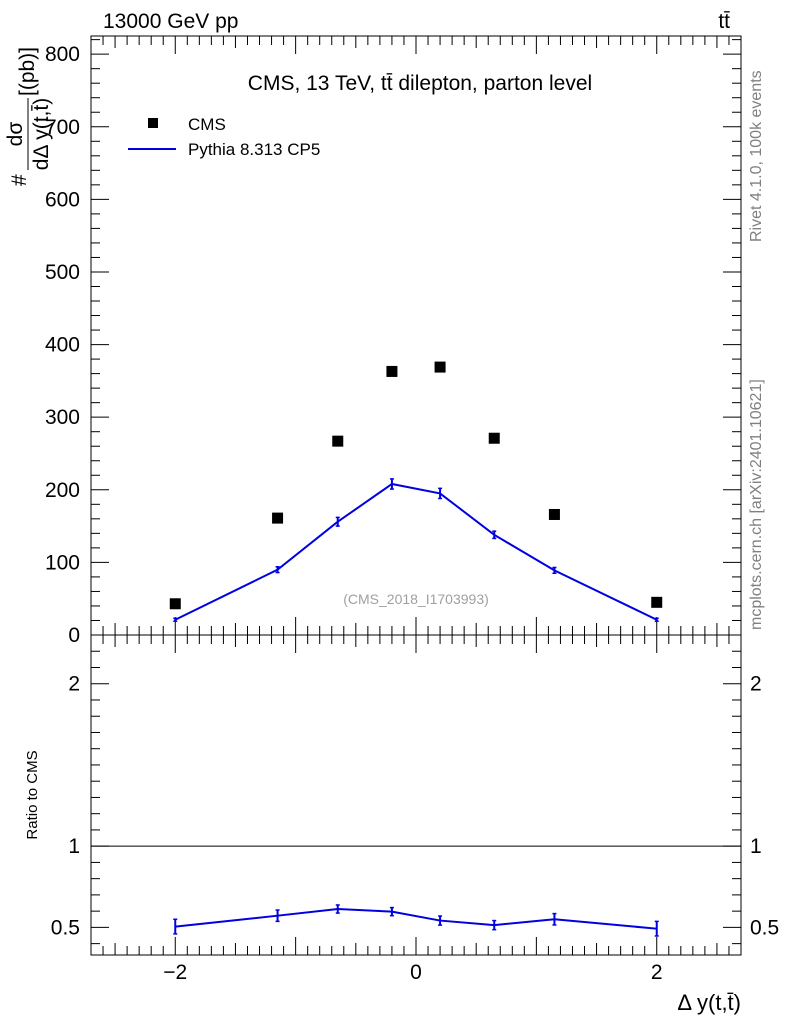  I want to click on x-tick-label: 0, so click(416, 972).